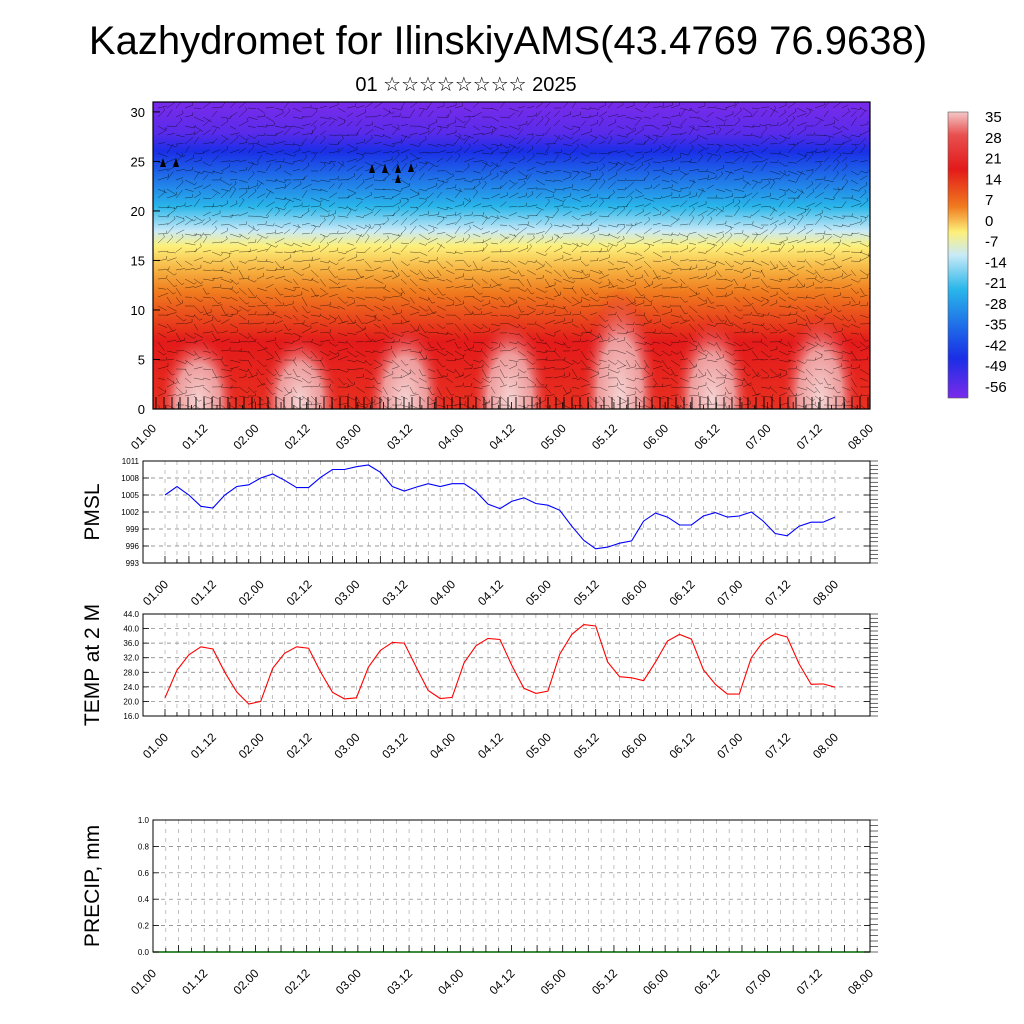 The image size is (1024, 1024). Describe the element at coordinates (251, 745) in the screenshot. I see `temp-x-tick-label: 02.00` at that location.